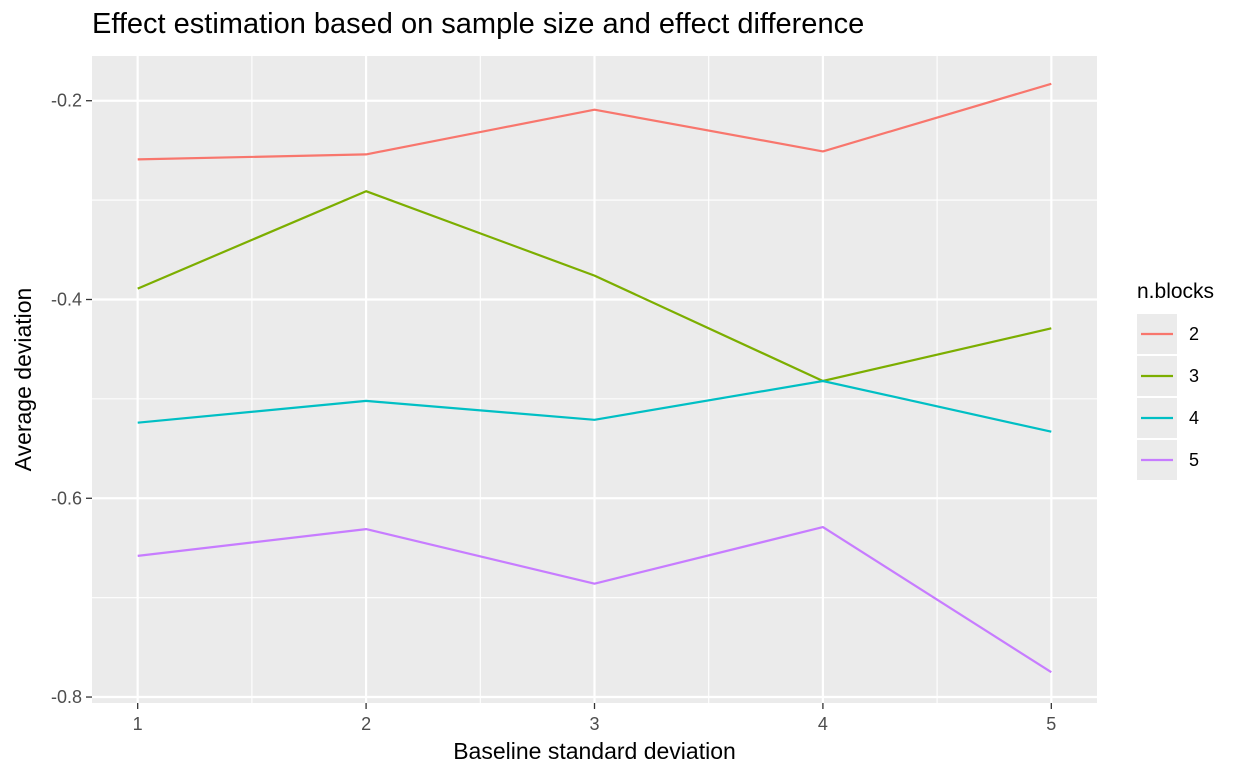 This screenshot has width=1260, height=778. Describe the element at coordinates (823, 724) in the screenshot. I see `x-tick-label: 4` at that location.